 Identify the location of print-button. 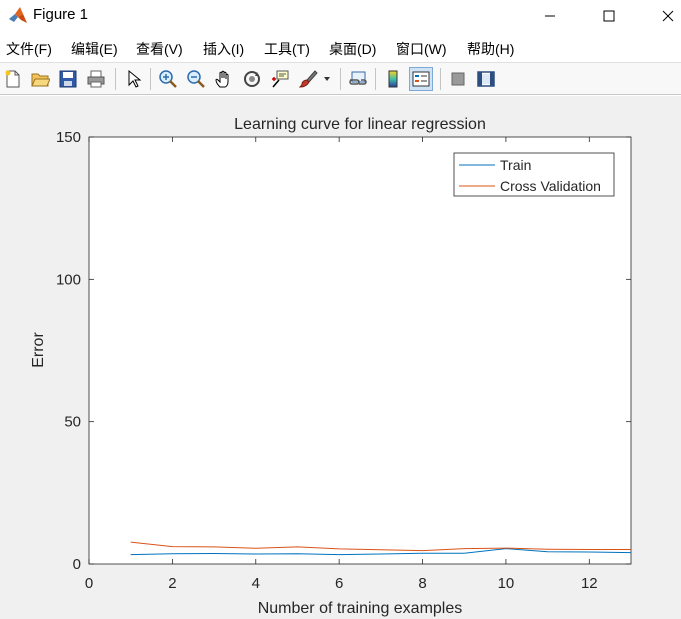
(96, 79).